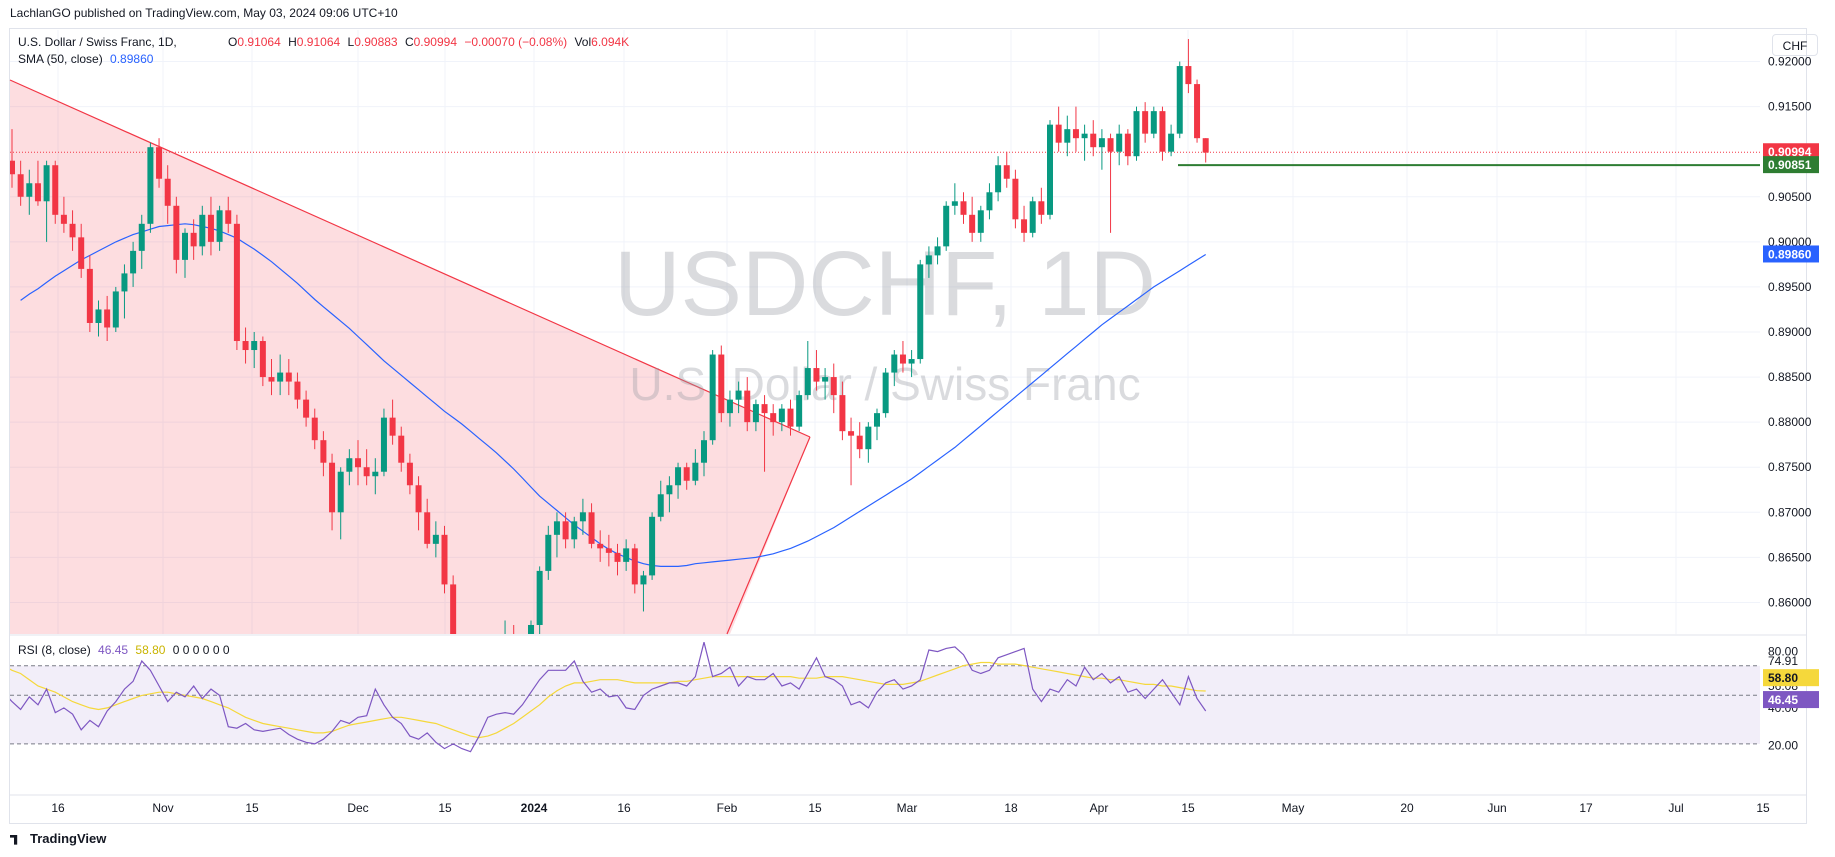 This screenshot has height=857, width=1835. What do you see at coordinates (1795, 45) in the screenshot?
I see `currency-button: CHF` at bounding box center [1795, 45].